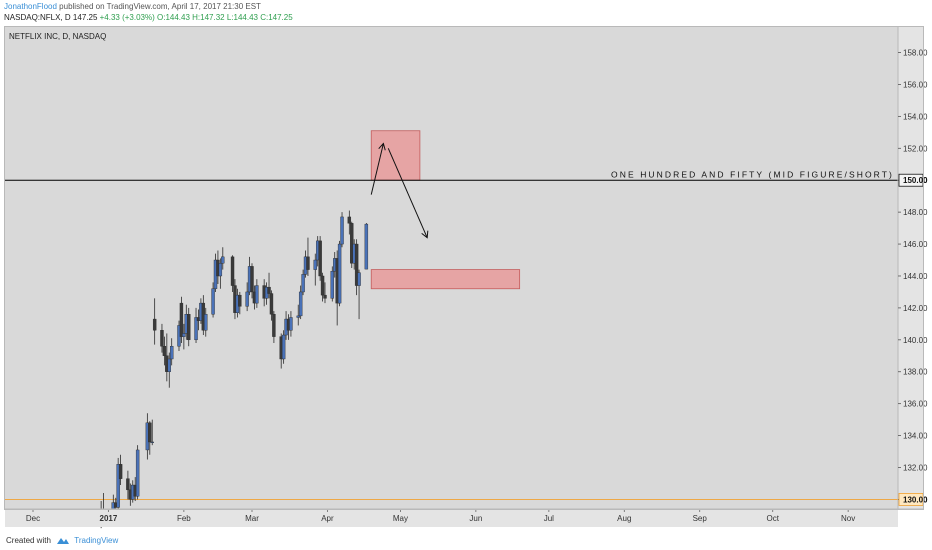 The image size is (932, 550). What do you see at coordinates (33, 518) in the screenshot?
I see `x-tick-label: Dec` at bounding box center [33, 518].